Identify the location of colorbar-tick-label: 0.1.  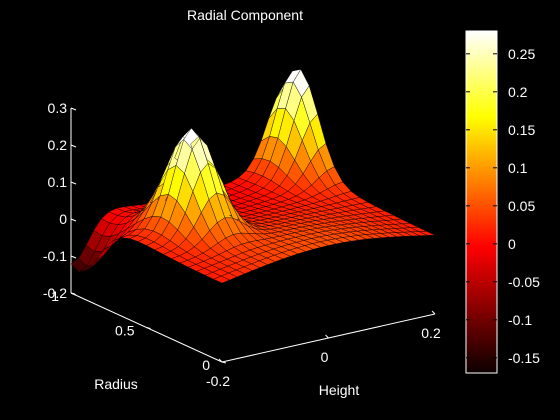
(518, 168).